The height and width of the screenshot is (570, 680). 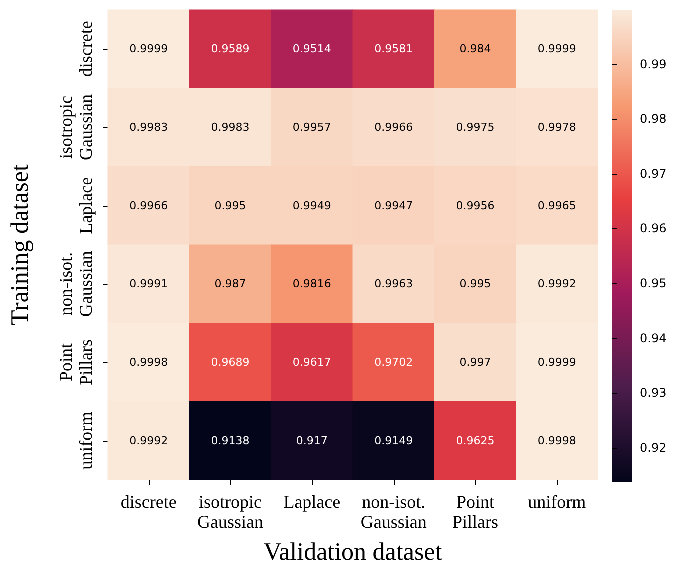 I want to click on data-label: 0.984, so click(x=476, y=49).